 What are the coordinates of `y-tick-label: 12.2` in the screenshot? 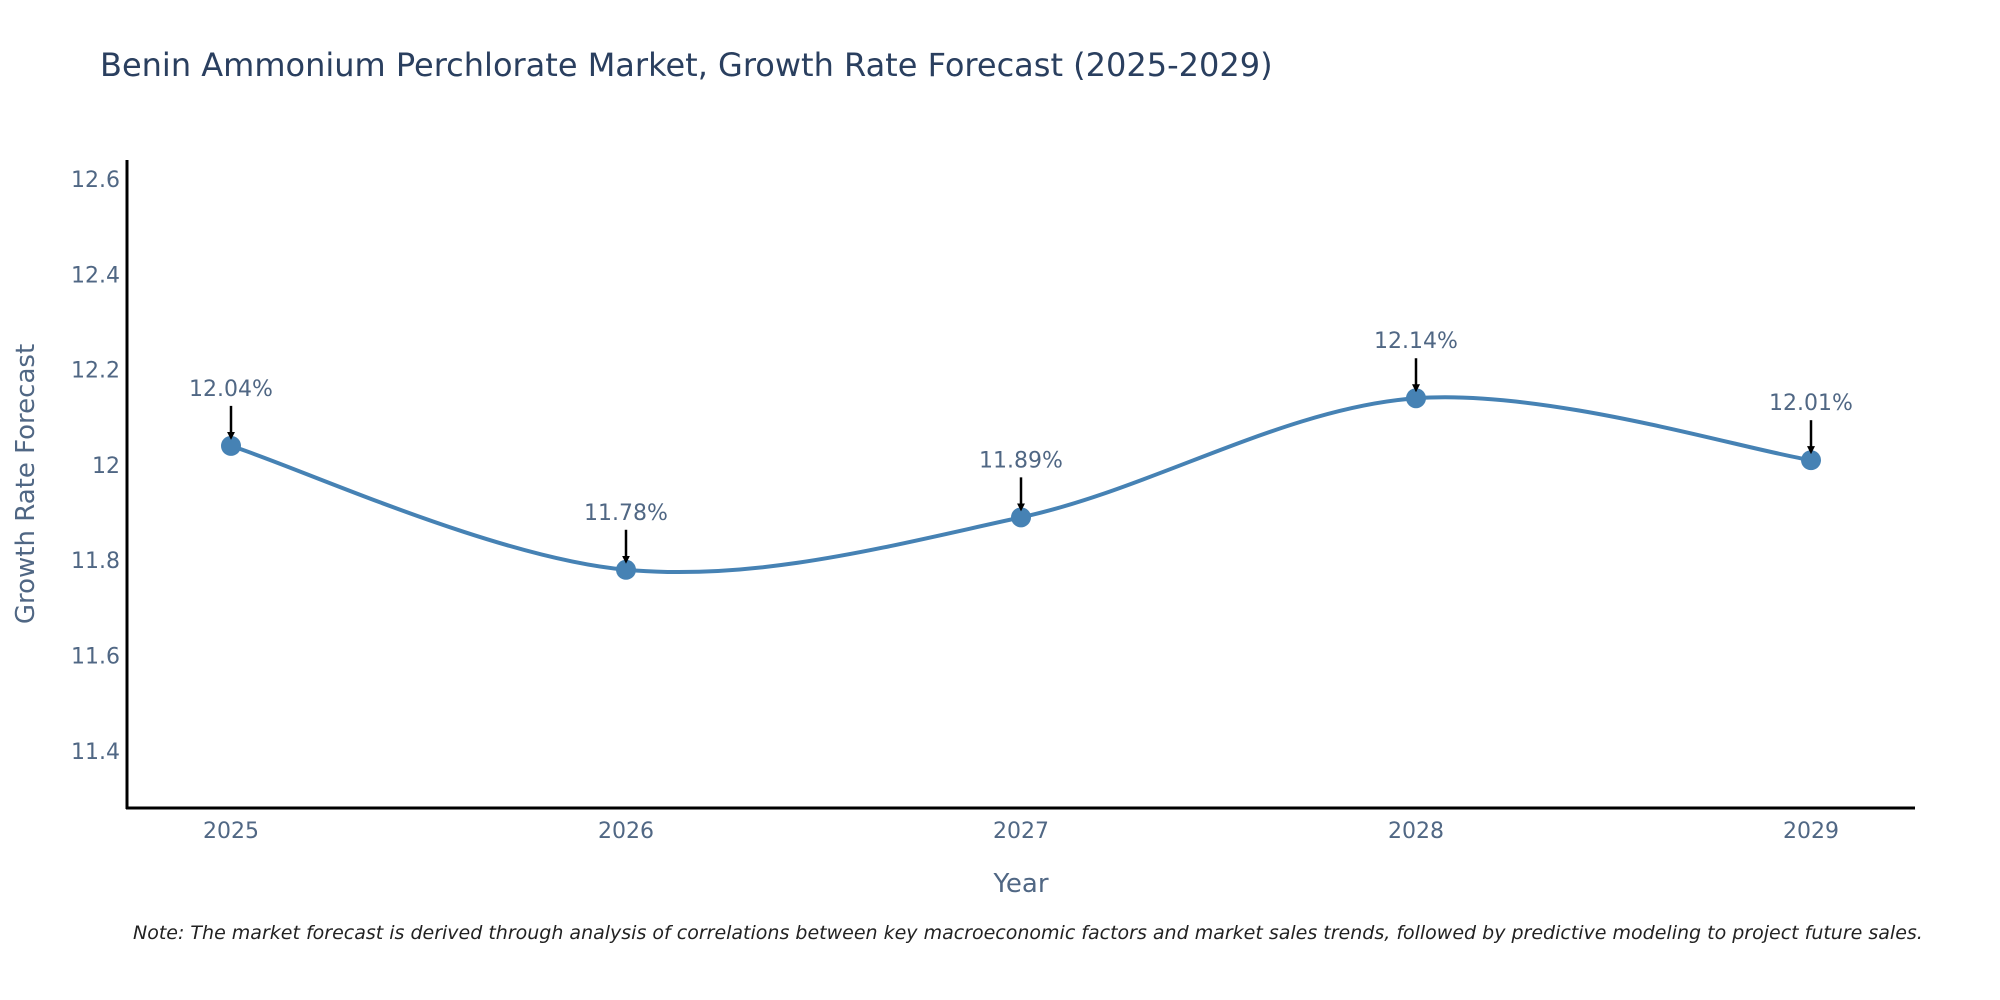 It's located at (95, 371).